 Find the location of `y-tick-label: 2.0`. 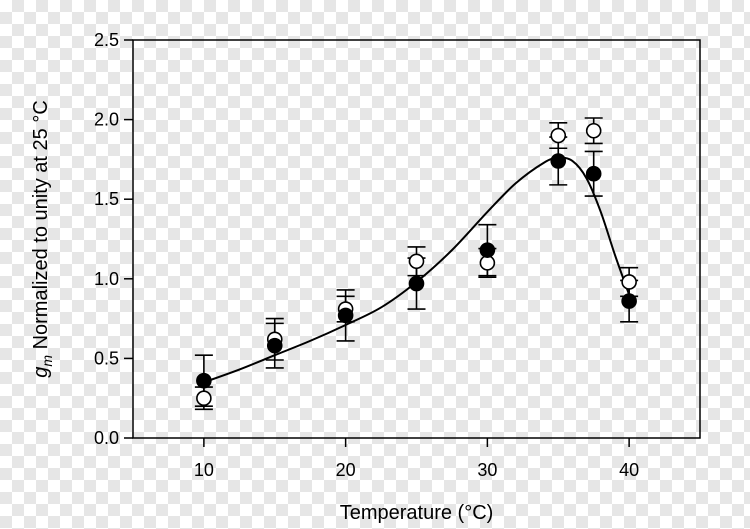

y-tick-label: 2.0 is located at coordinates (106, 120).